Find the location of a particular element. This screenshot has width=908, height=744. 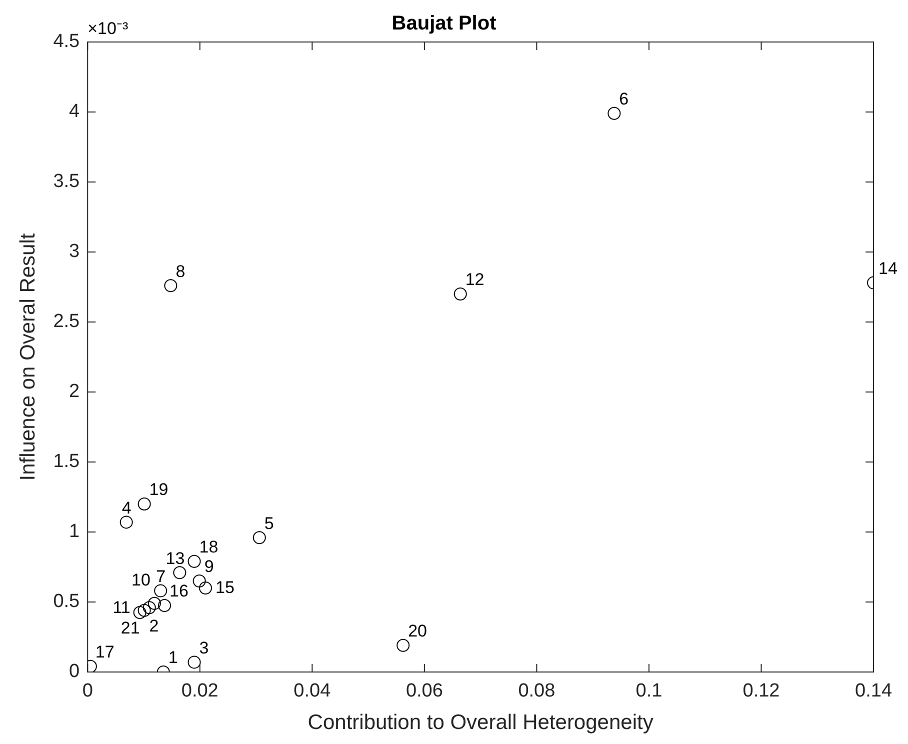

annotation: 16 is located at coordinates (179, 591).